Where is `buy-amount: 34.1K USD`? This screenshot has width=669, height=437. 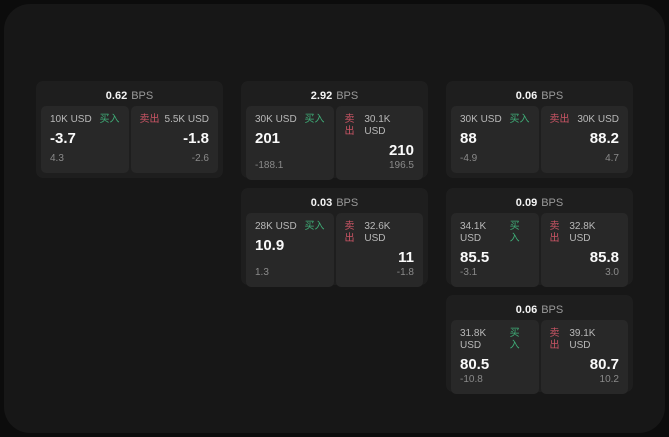
buy-amount: 34.1K USD is located at coordinates (473, 232).